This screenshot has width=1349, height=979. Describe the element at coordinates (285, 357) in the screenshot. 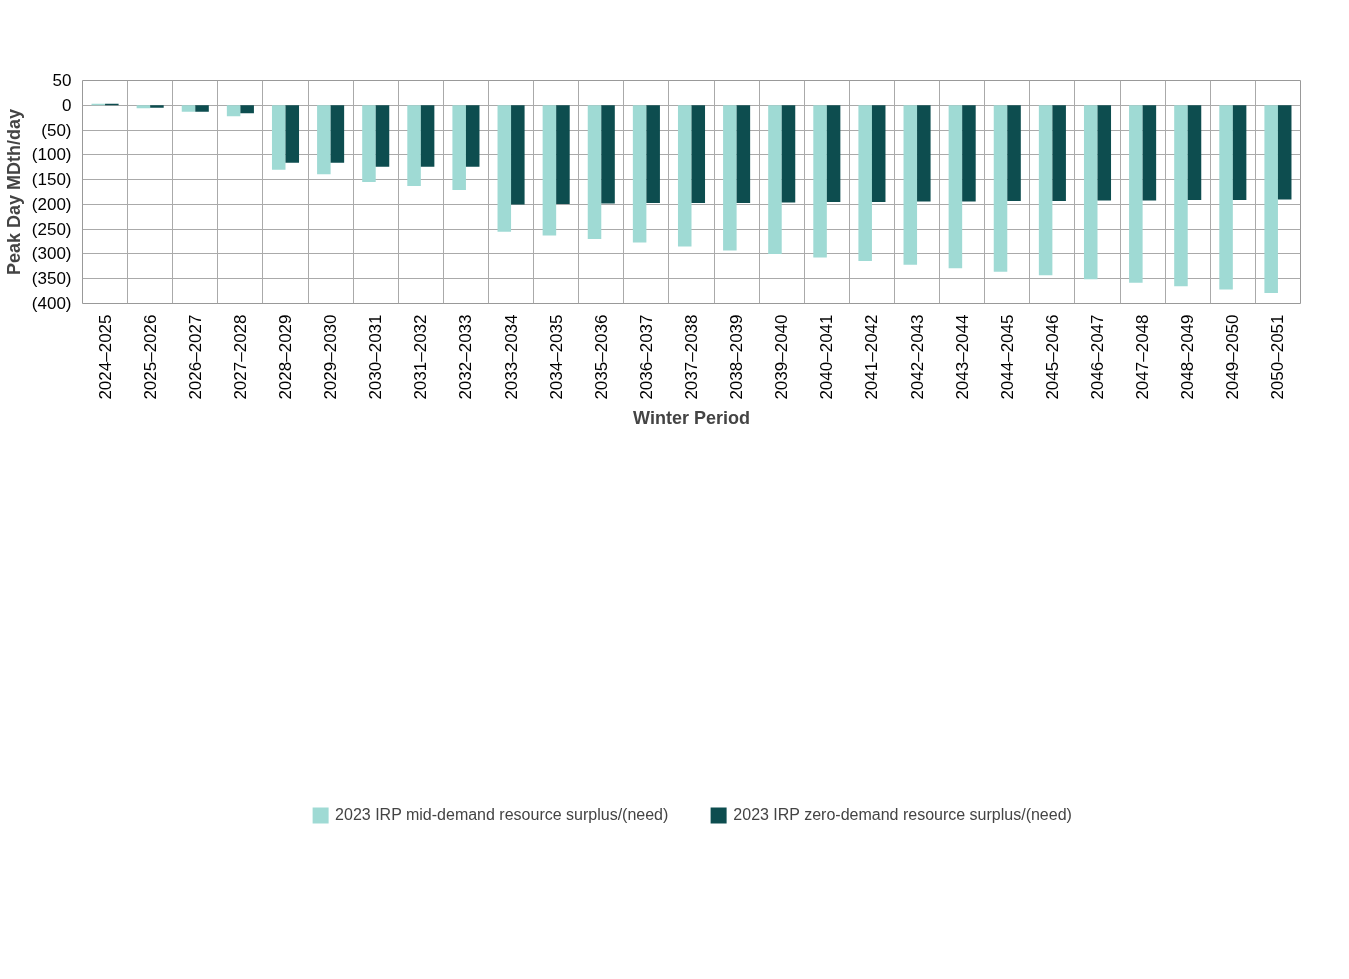

I see `x-tick-label: 2028–2029` at that location.